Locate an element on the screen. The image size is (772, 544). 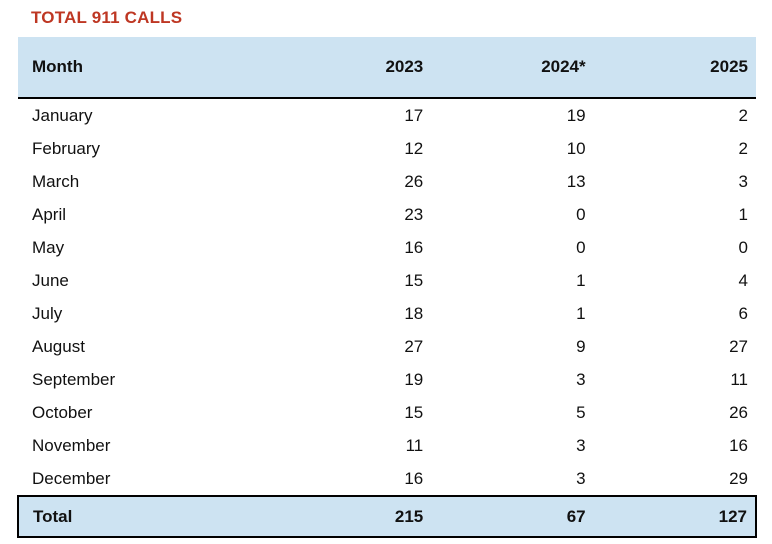
table-row: October 15 5 26 is located at coordinates (387, 412).